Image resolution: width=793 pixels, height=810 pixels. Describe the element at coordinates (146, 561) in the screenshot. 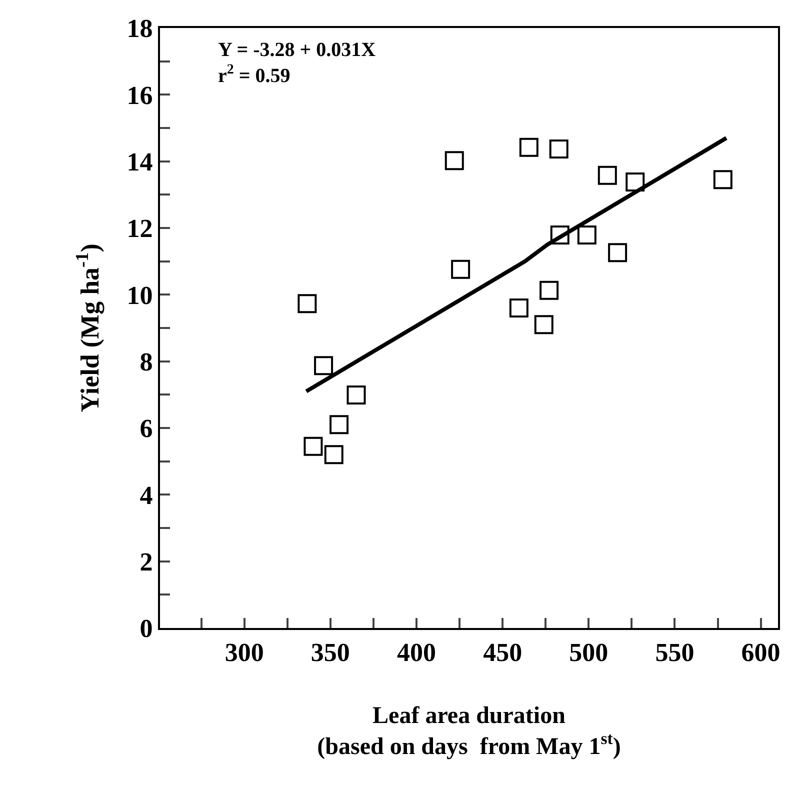

I see `y-tick-label: 2` at that location.